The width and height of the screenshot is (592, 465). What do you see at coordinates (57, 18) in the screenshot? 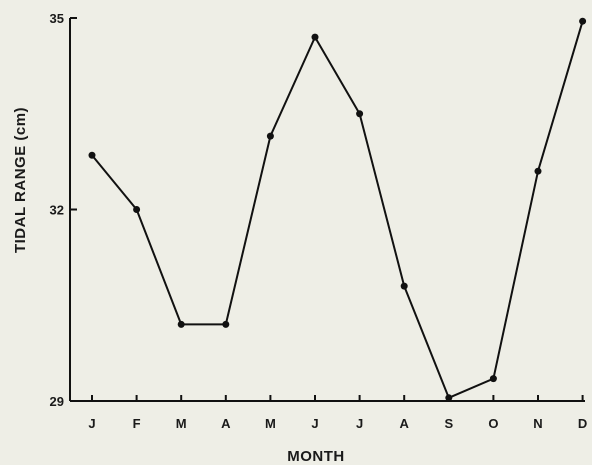
I see `y-tick-label-35: 35` at bounding box center [57, 18].